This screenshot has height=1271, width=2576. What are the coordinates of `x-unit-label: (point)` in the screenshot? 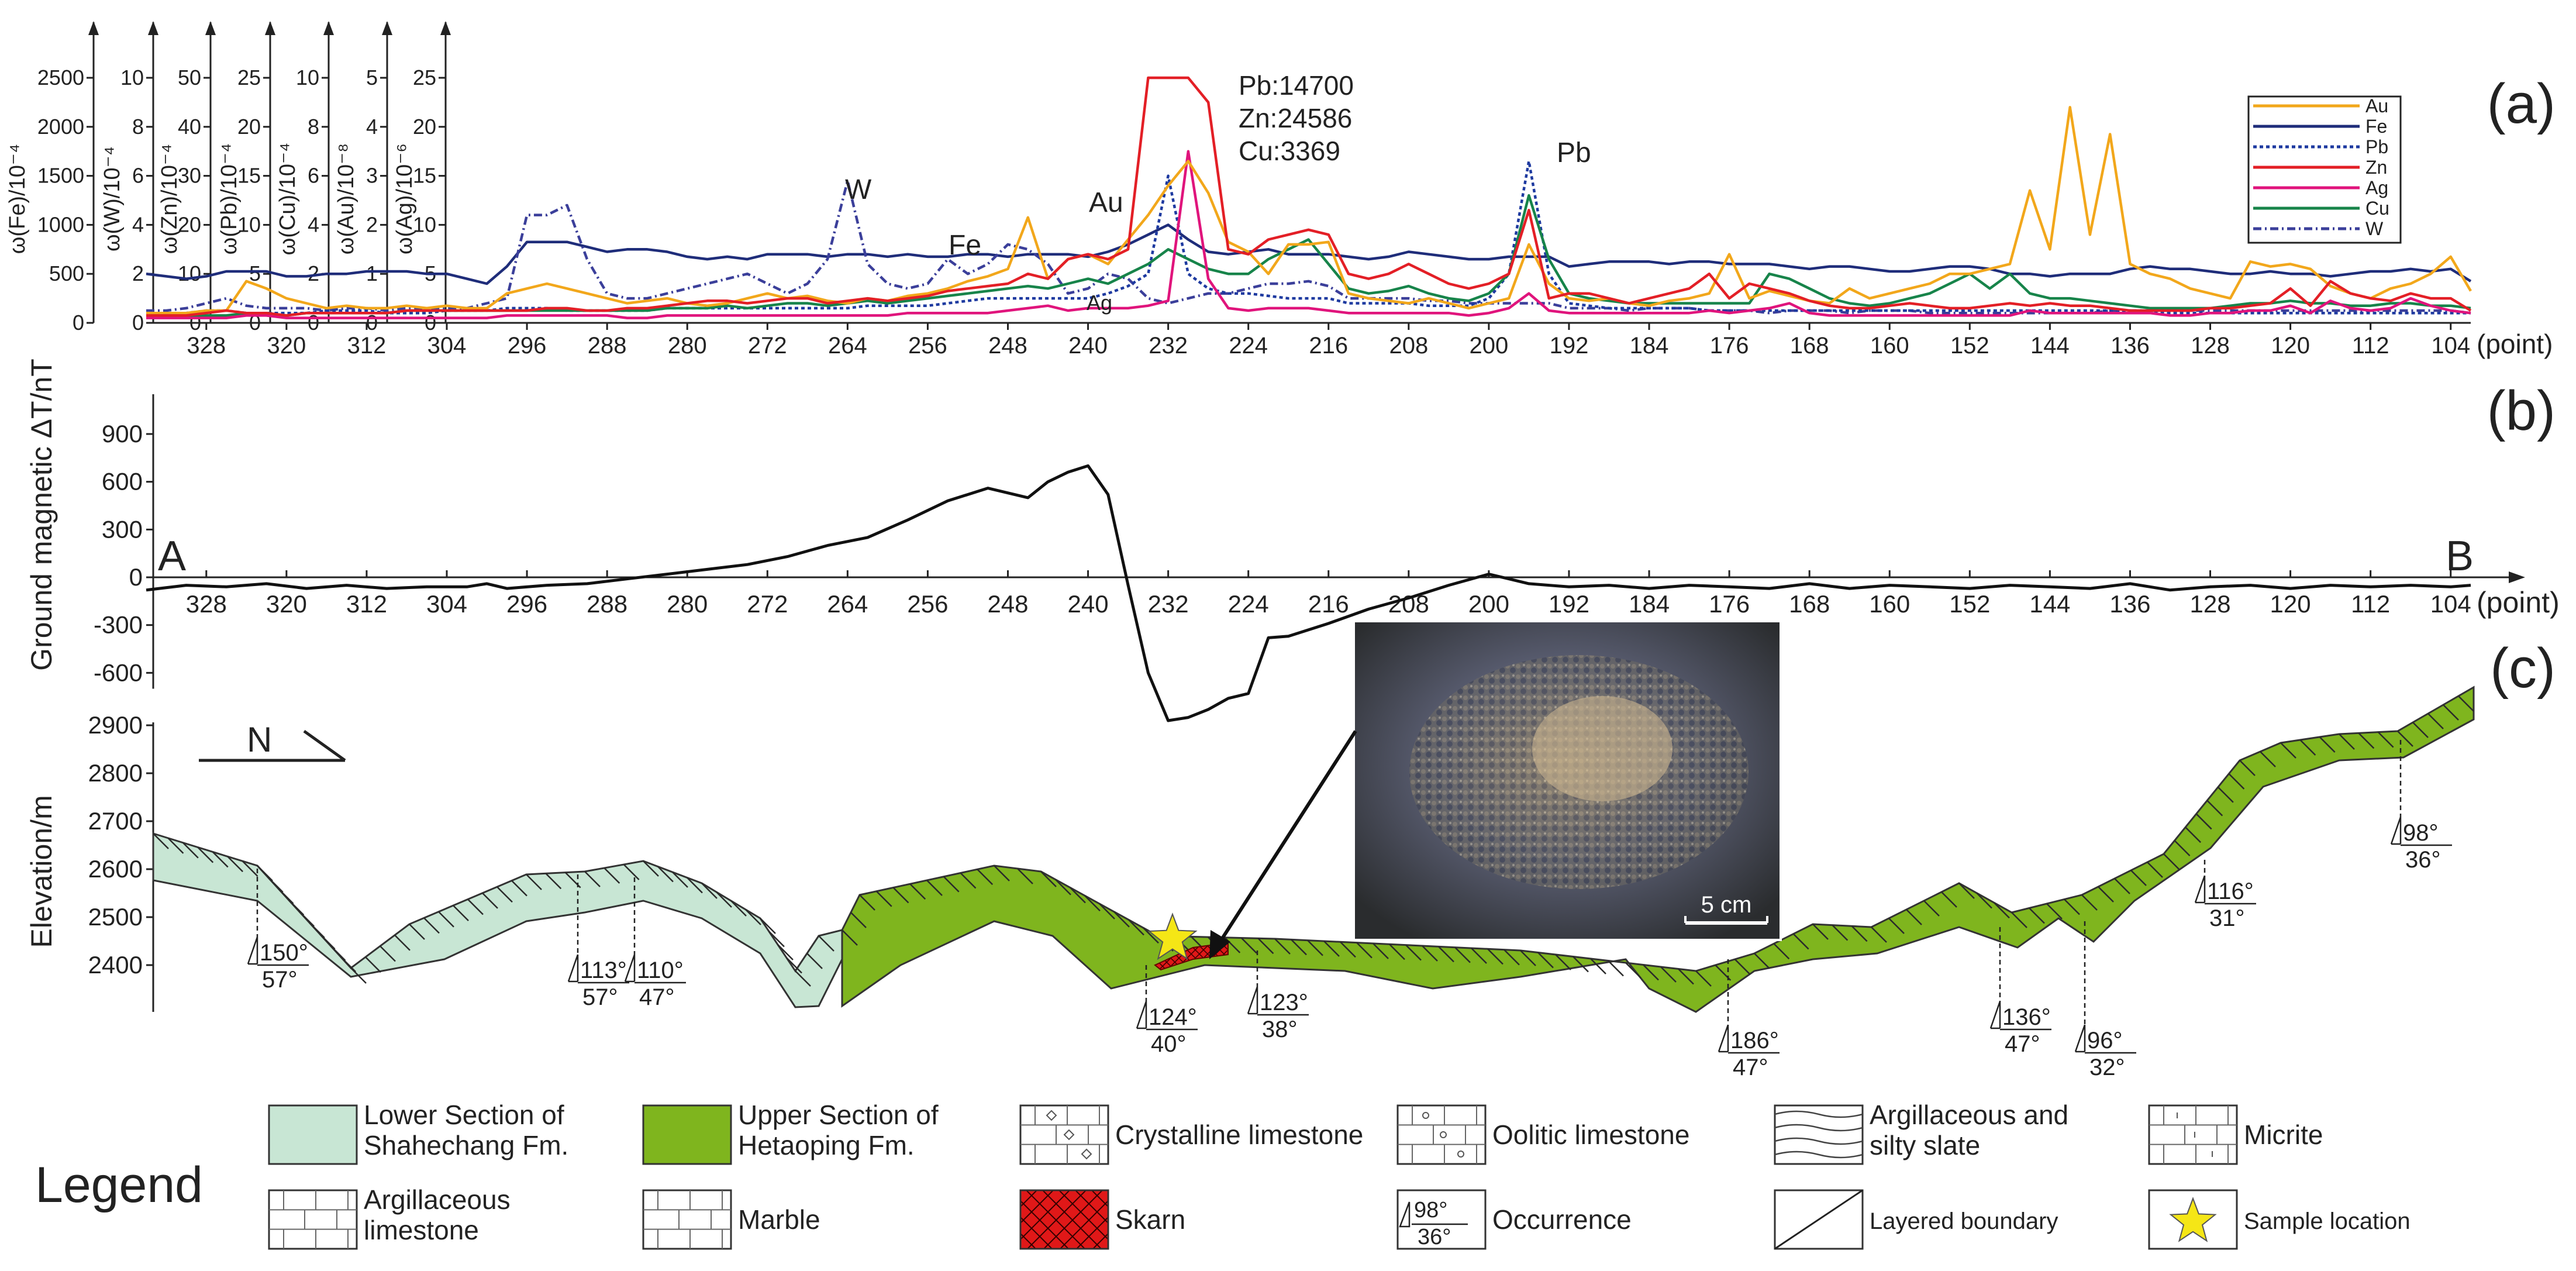 It's located at (2519, 602).